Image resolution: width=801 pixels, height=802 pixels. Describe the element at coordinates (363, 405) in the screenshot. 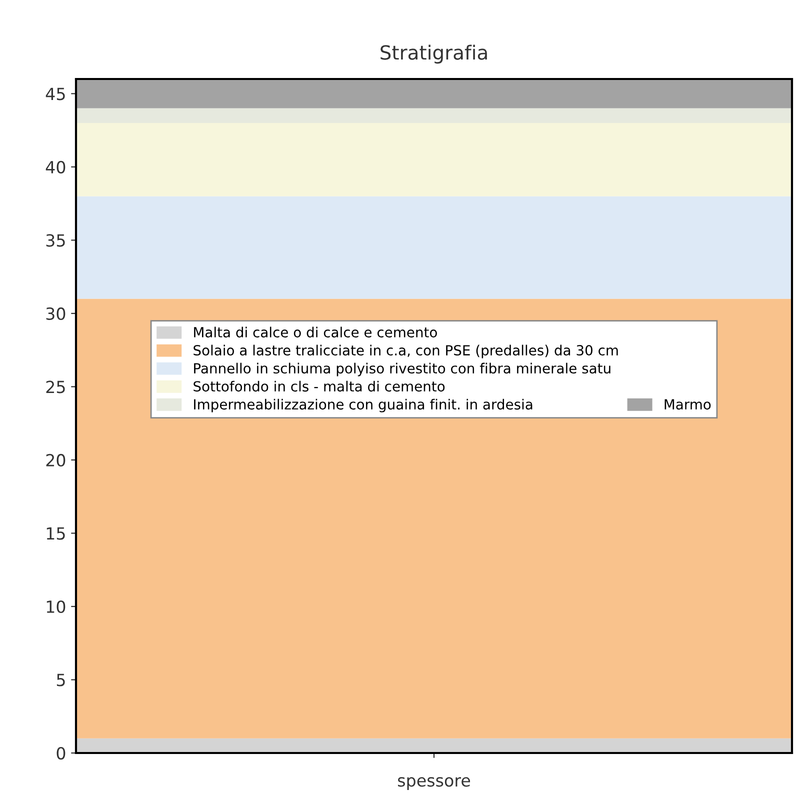

I see `legend-label: Impermeabilizzazione con guaina finit. in ardesia` at that location.